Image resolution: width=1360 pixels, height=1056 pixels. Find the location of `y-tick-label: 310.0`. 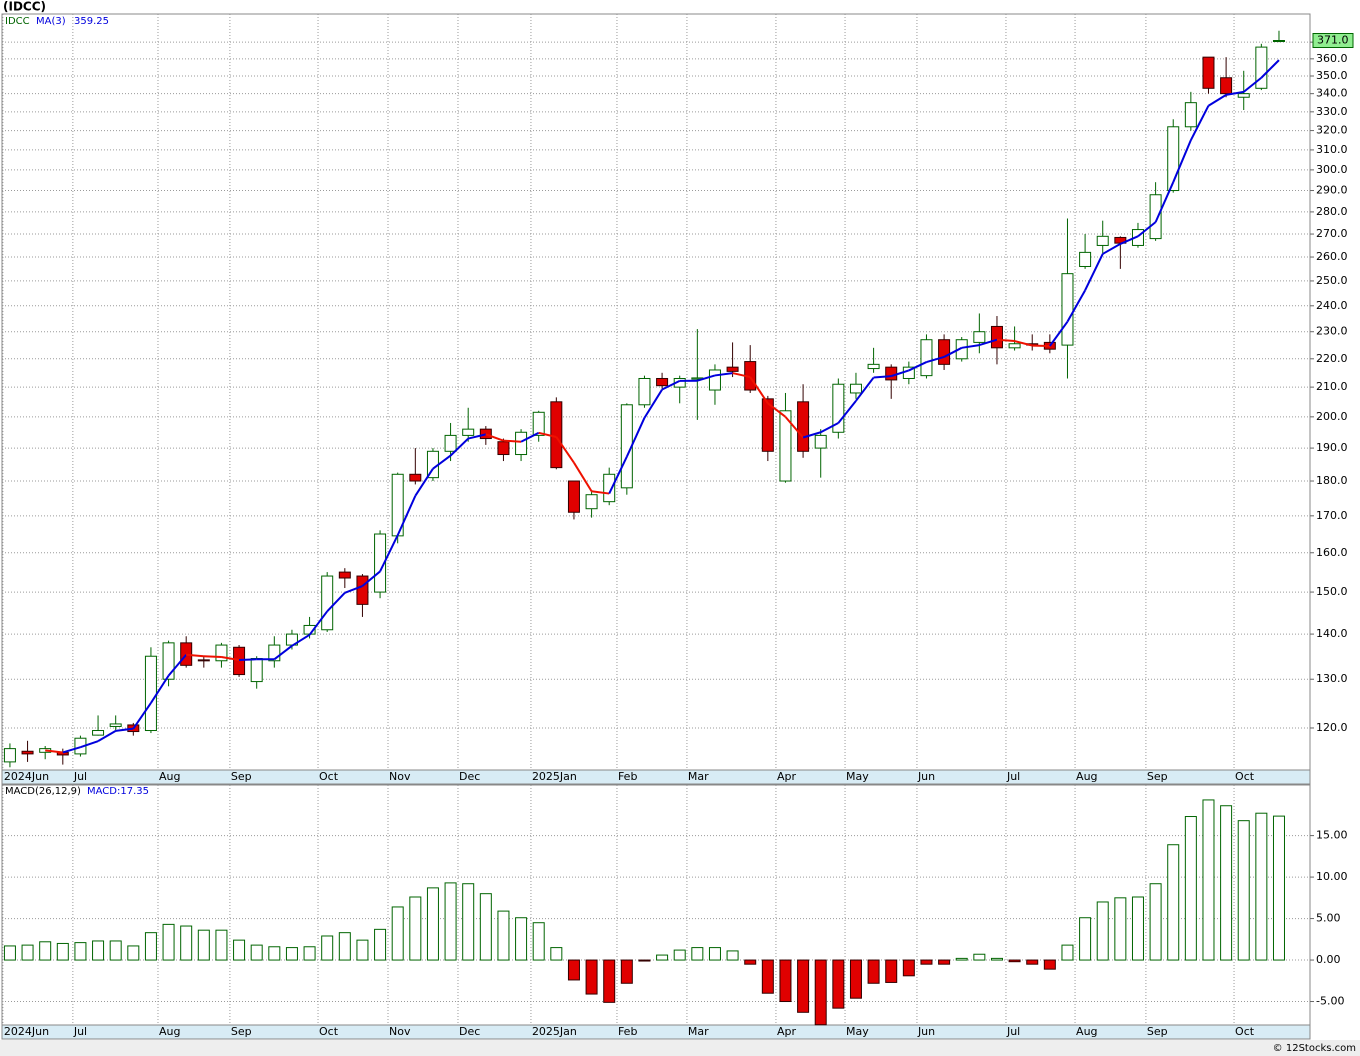

y-tick-label: 310.0 is located at coordinates (1332, 149).